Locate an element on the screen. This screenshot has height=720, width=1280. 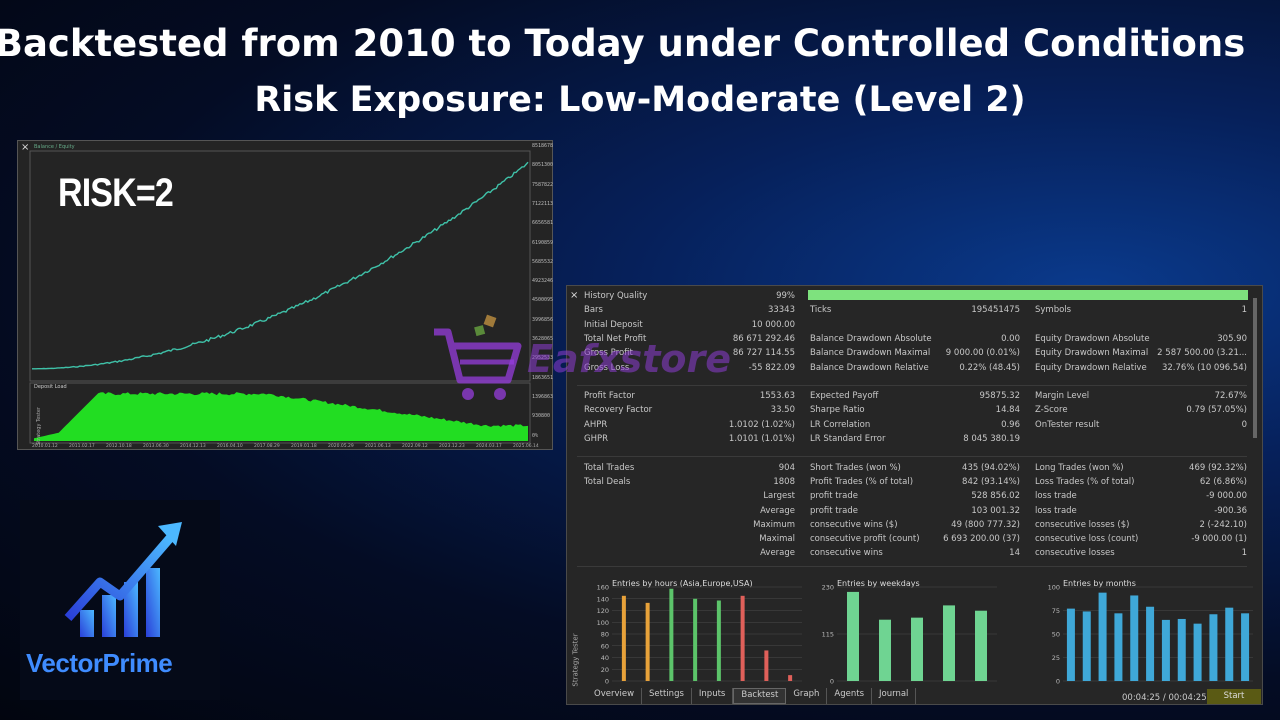
report-value: 469 (92.32%) is located at coordinates (1218, 467).